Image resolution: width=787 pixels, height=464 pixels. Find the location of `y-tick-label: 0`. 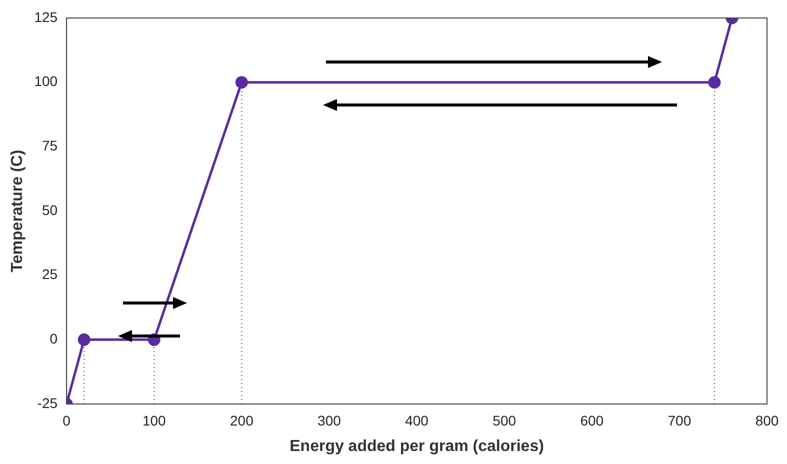

y-tick-label: 0 is located at coordinates (54, 338).